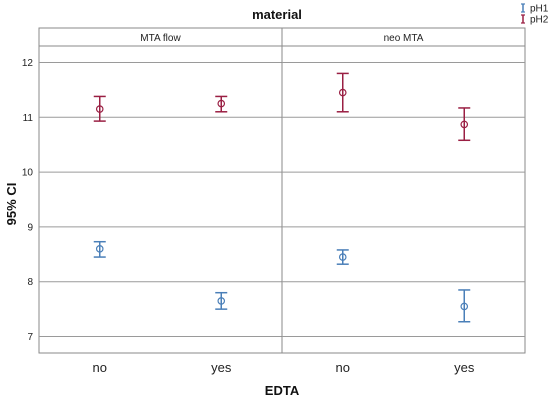 The width and height of the screenshot is (550, 401). I want to click on chart-title: material, so click(277, 14).